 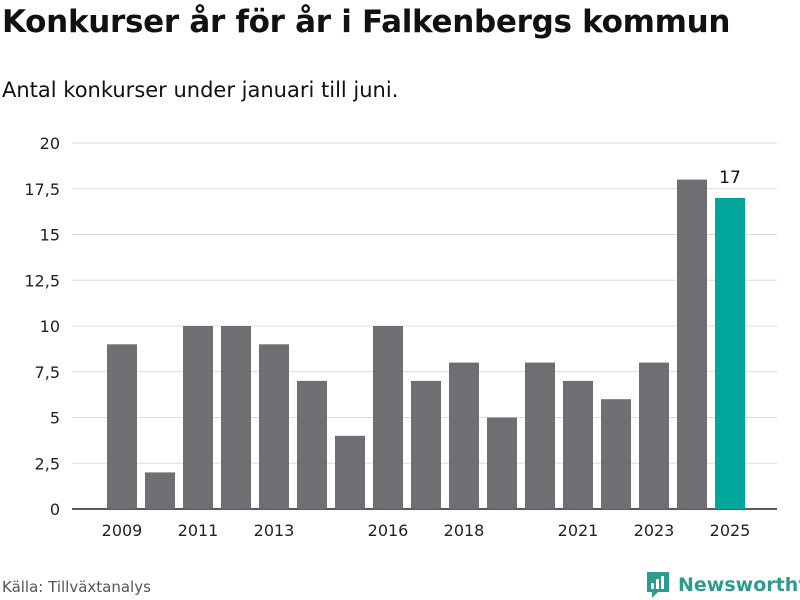 I want to click on bar-2010, so click(x=160, y=490).